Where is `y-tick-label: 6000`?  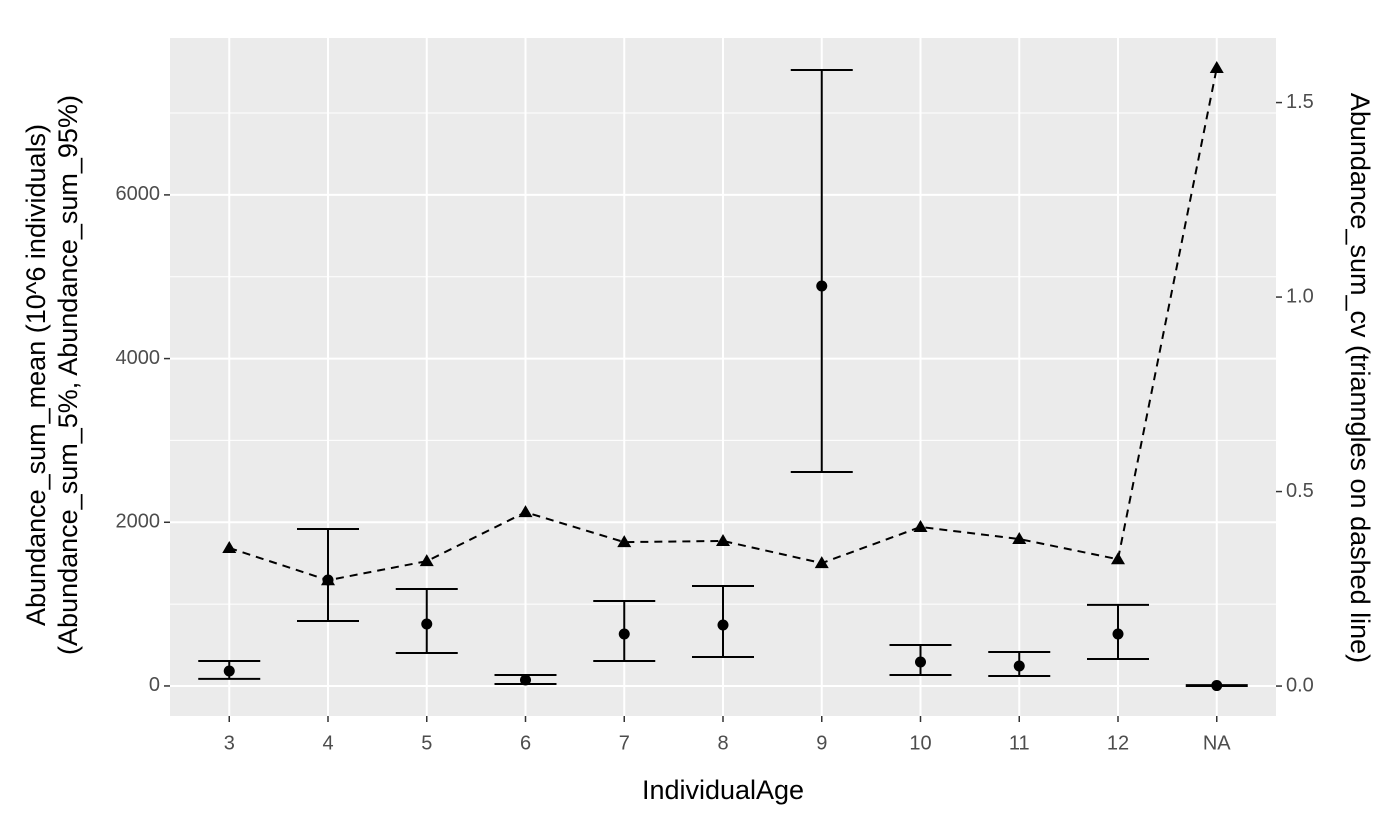 y-tick-label: 6000 is located at coordinates (138, 194).